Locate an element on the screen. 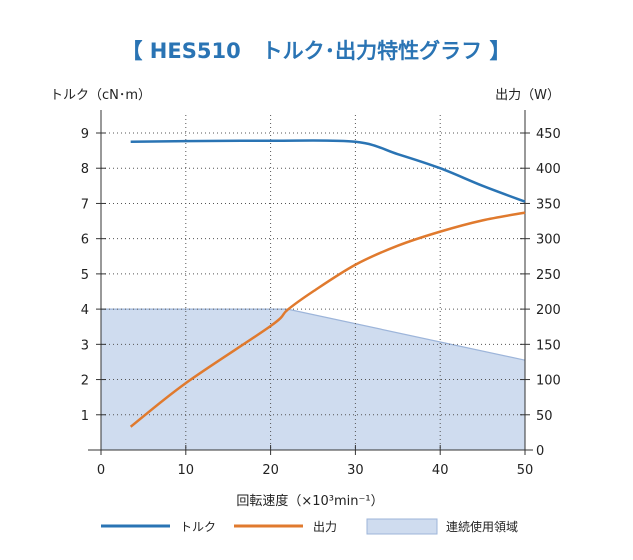 The image size is (633, 560). y-left-tick-label: 8 is located at coordinates (85, 169).